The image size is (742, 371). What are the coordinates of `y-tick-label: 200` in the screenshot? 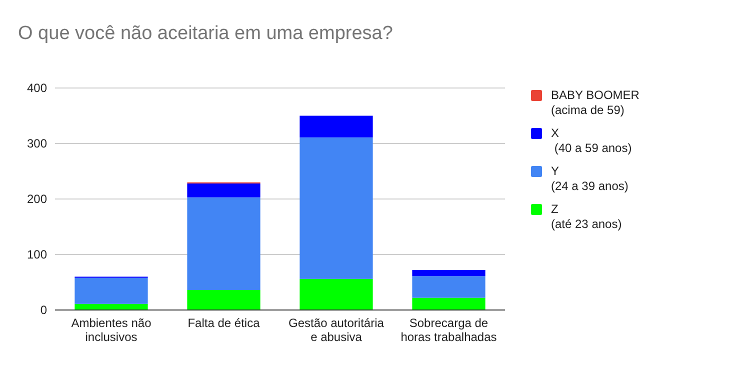 It's located at (37, 199).